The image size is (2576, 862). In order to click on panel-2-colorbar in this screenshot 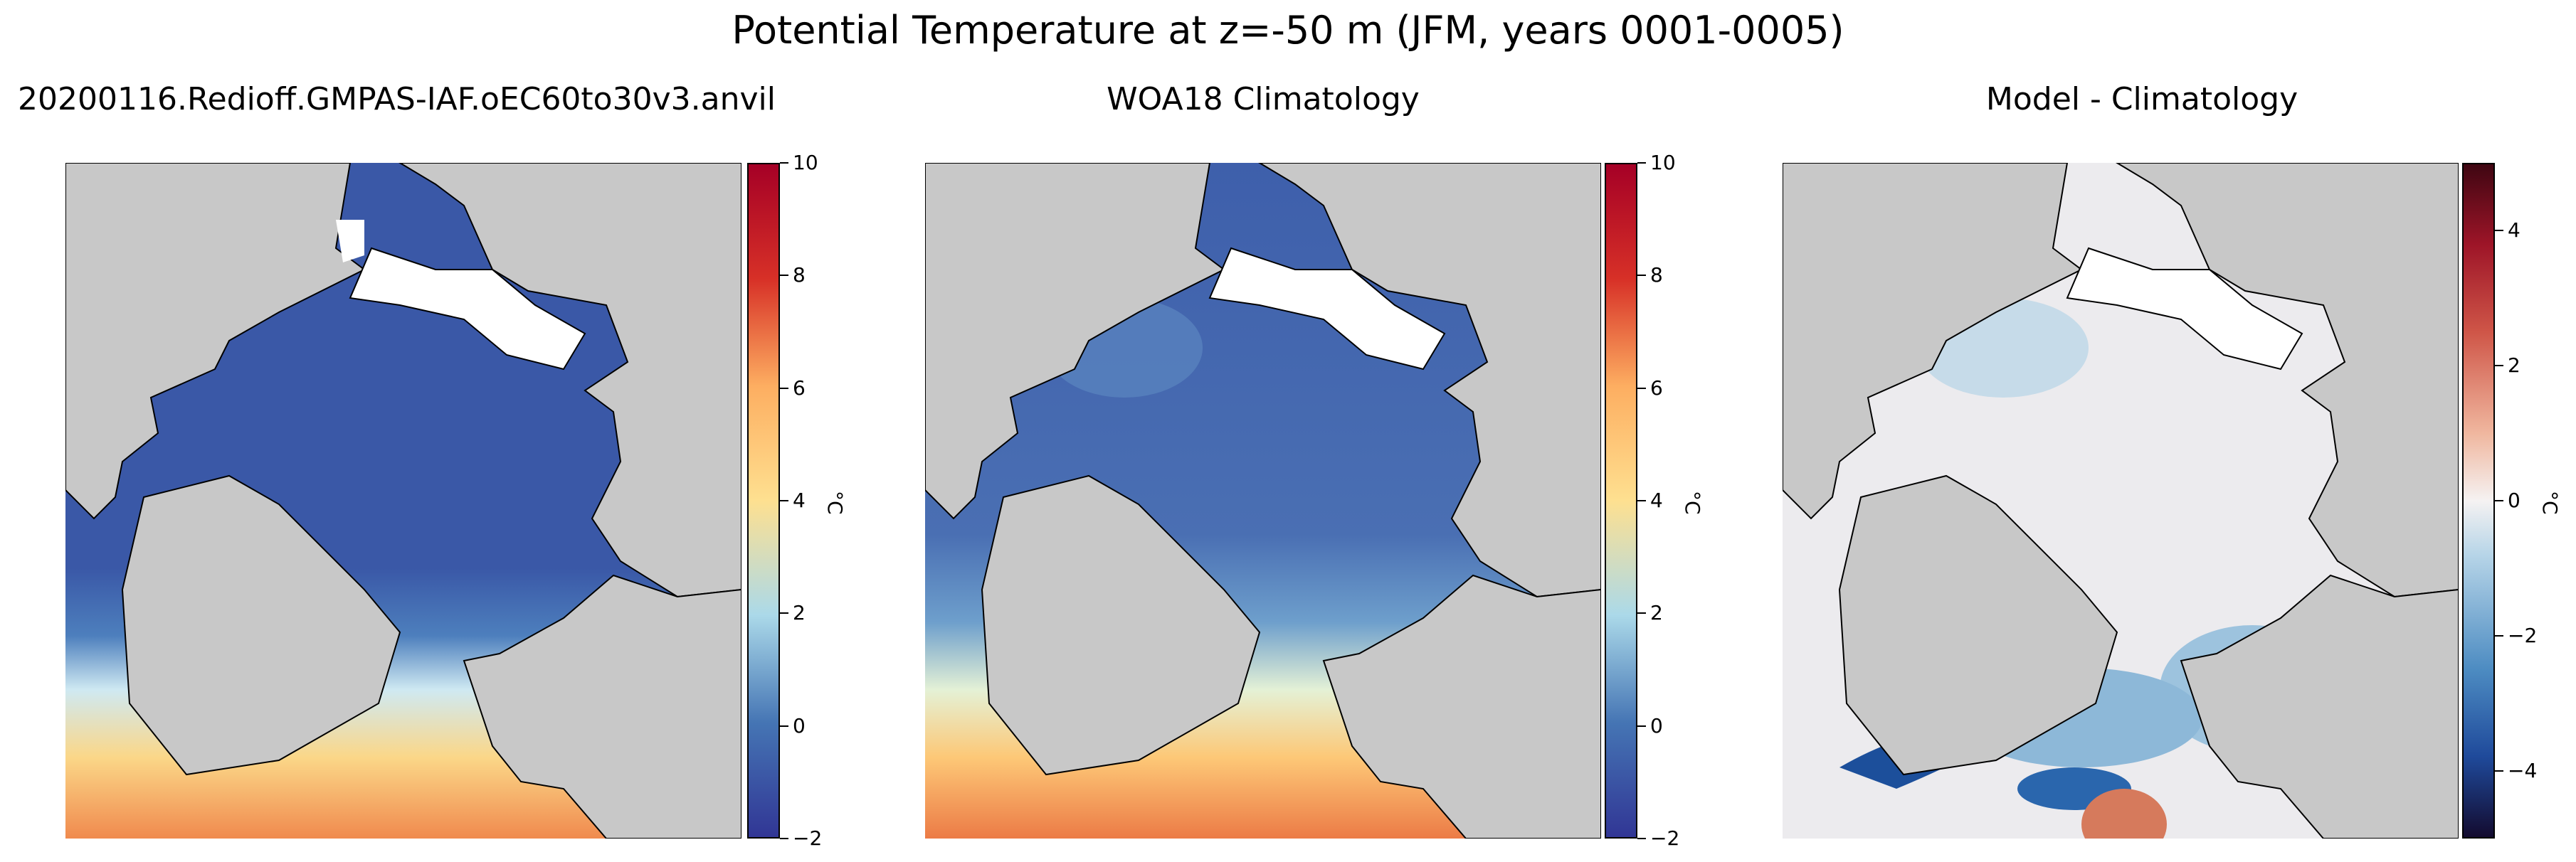, I will do `click(1621, 501)`.